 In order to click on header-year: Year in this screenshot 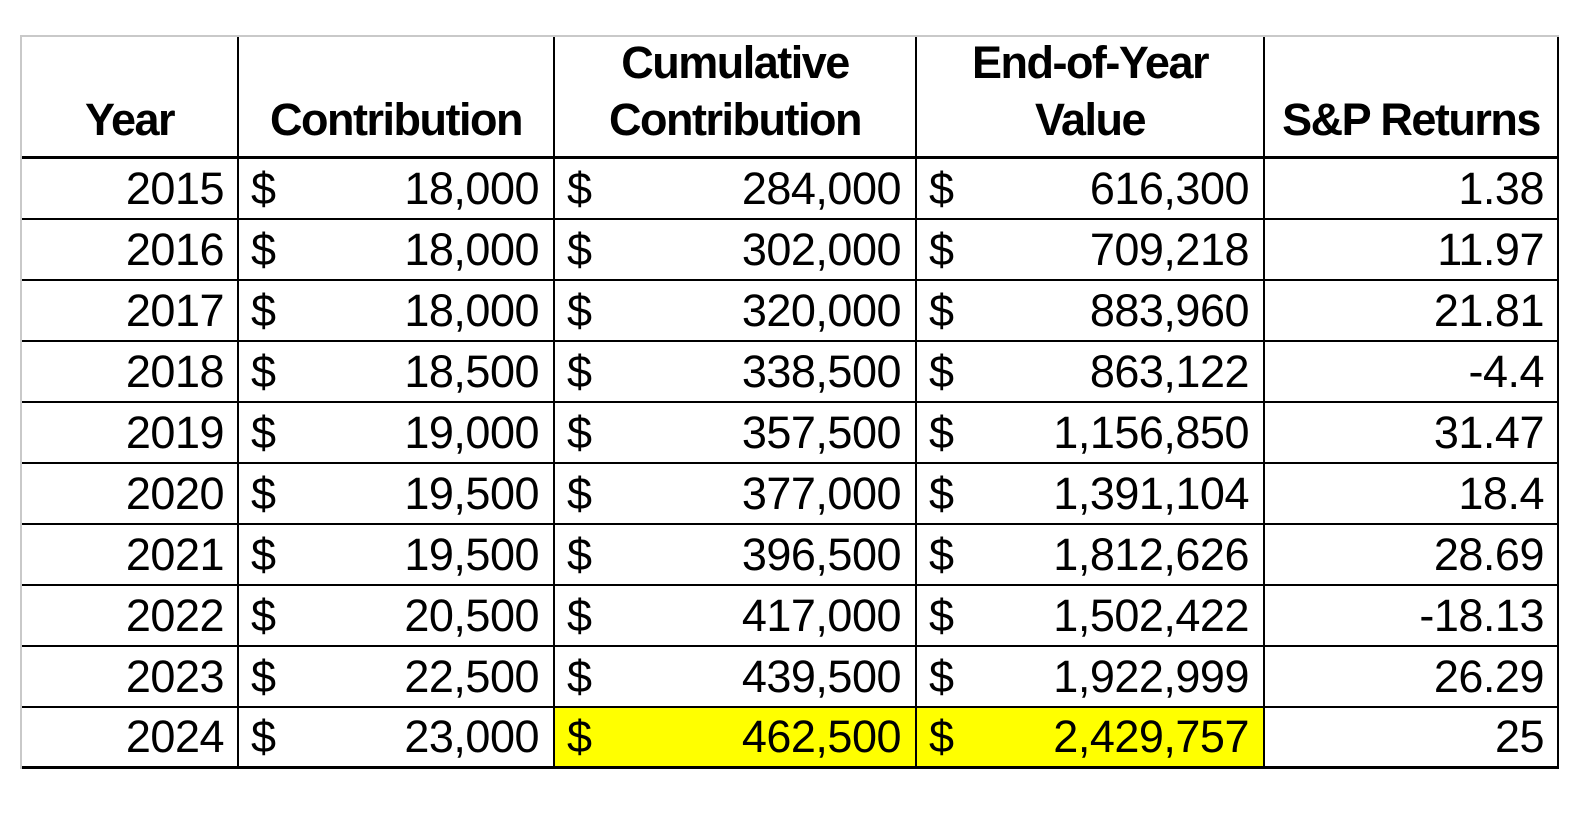, I will do `click(130, 98)`.